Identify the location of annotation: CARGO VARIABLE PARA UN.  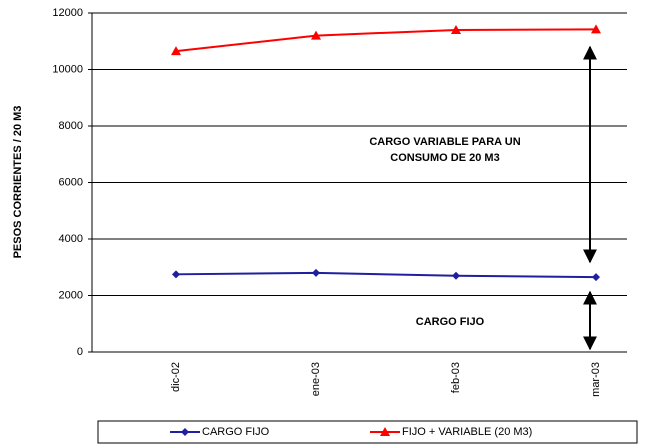
(444, 142).